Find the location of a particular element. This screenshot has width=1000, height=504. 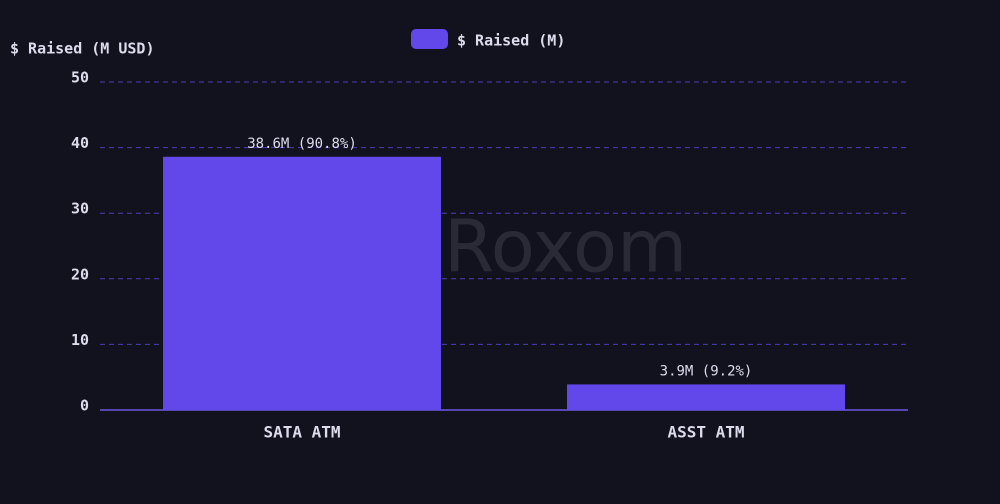

y-tick-label: 10 is located at coordinates (80, 340).